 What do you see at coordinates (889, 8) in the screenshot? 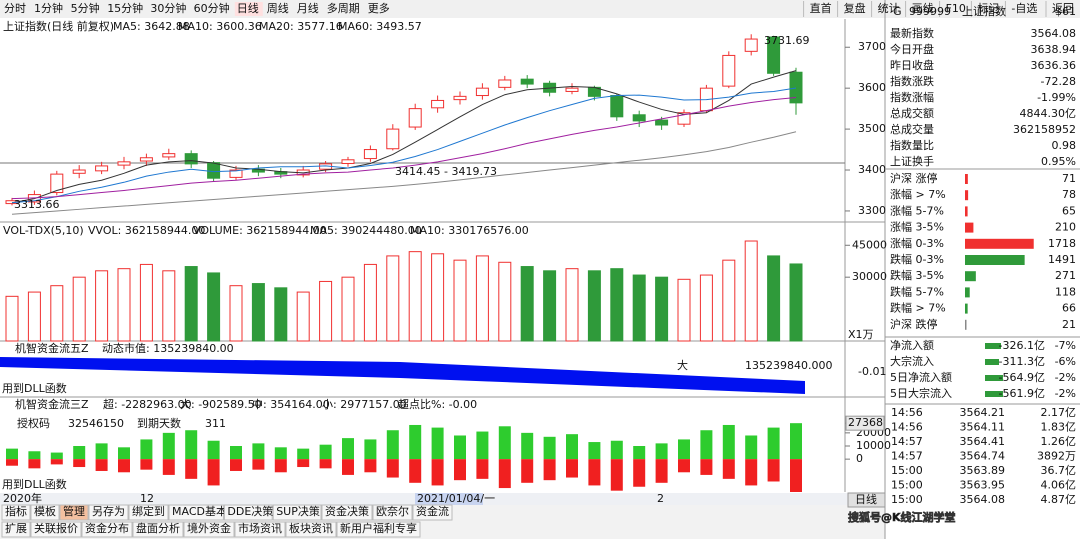
I see `toolbar-button: 统计` at bounding box center [889, 8].